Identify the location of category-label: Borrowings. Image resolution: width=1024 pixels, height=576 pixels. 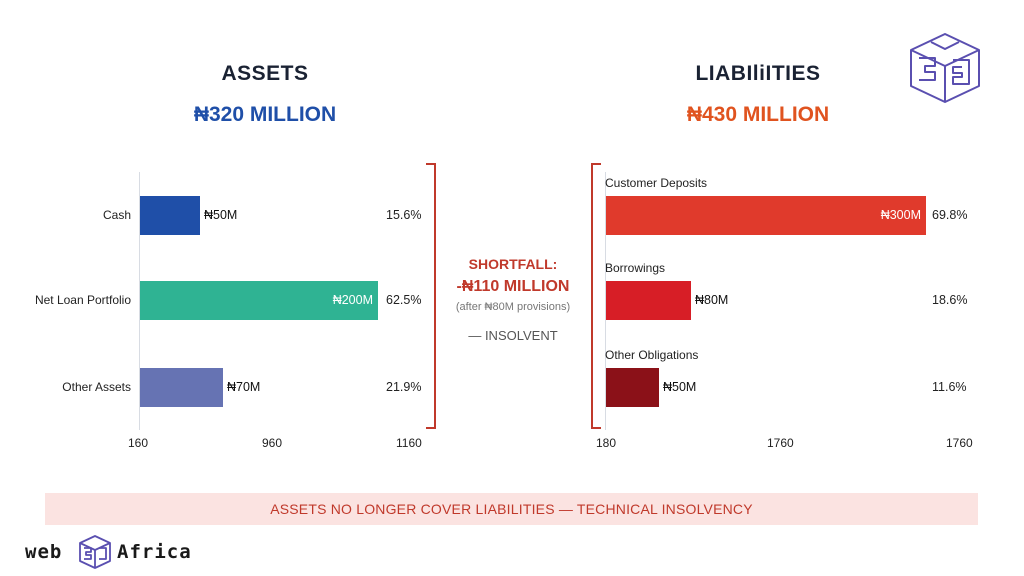
(635, 268).